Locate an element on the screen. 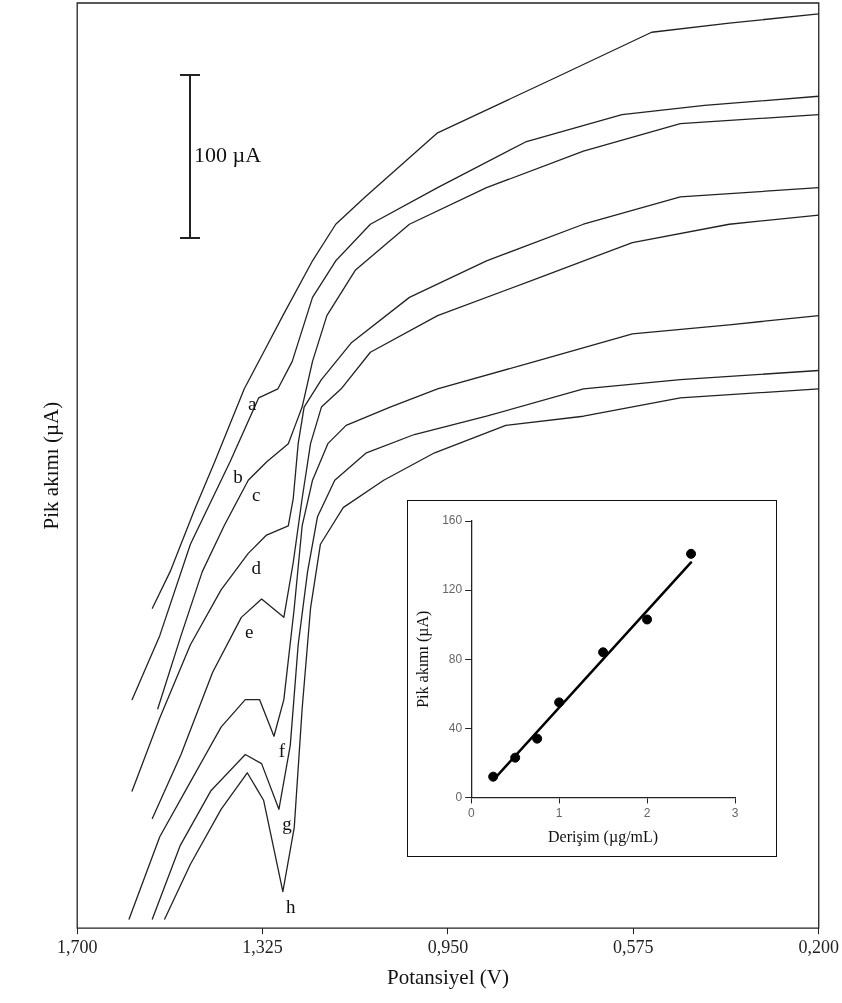 The width and height of the screenshot is (842, 1003). series-label: h is located at coordinates (291, 906).